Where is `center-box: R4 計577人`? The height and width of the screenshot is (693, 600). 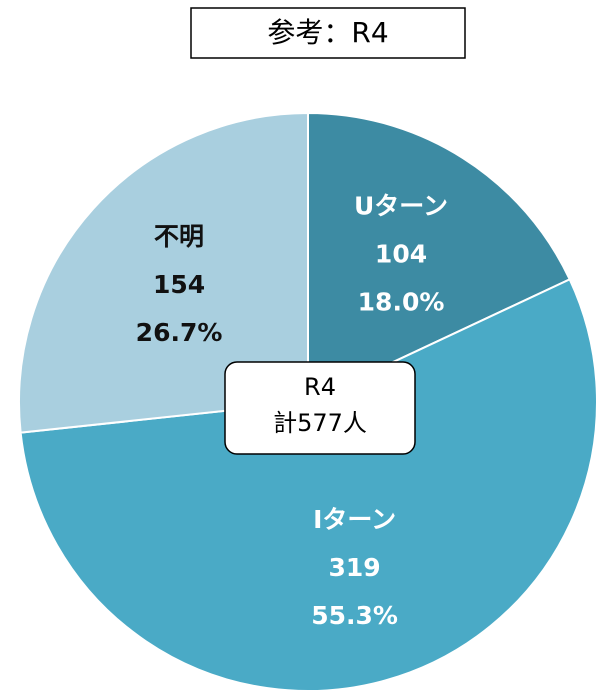
center-box: R4 計577人 is located at coordinates (320, 408).